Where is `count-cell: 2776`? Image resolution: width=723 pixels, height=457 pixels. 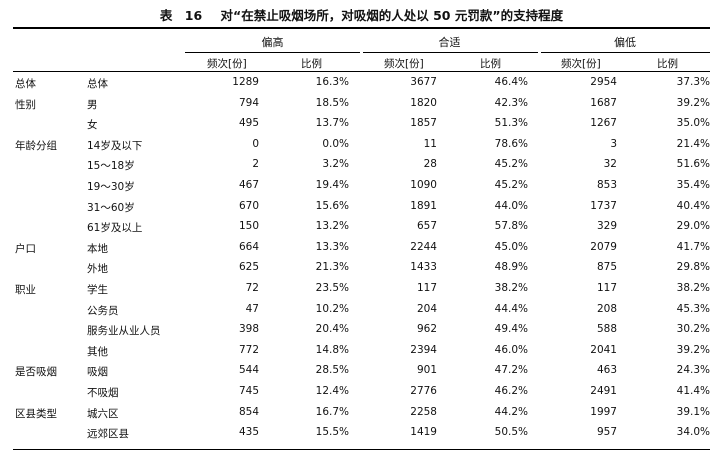
count-cell: 2776 is located at coordinates (423, 391).